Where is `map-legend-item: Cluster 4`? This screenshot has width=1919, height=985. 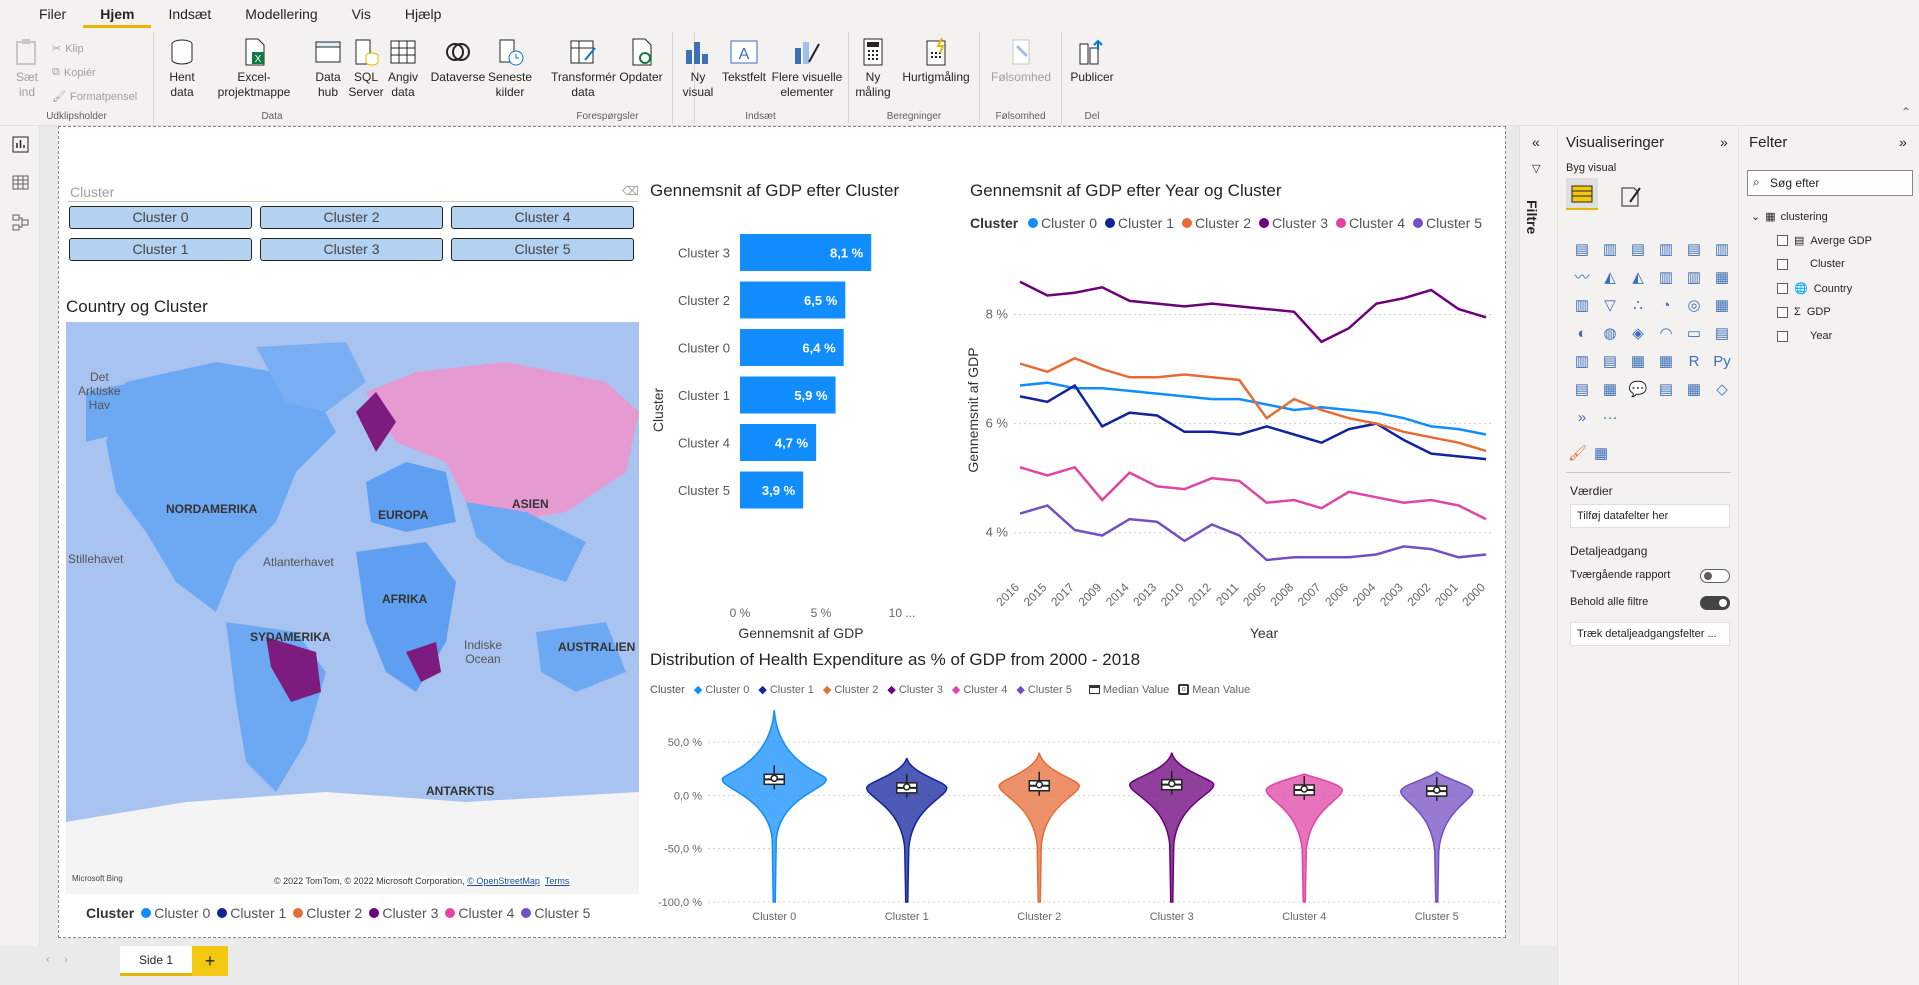
map-legend-item: Cluster 4 is located at coordinates (479, 913).